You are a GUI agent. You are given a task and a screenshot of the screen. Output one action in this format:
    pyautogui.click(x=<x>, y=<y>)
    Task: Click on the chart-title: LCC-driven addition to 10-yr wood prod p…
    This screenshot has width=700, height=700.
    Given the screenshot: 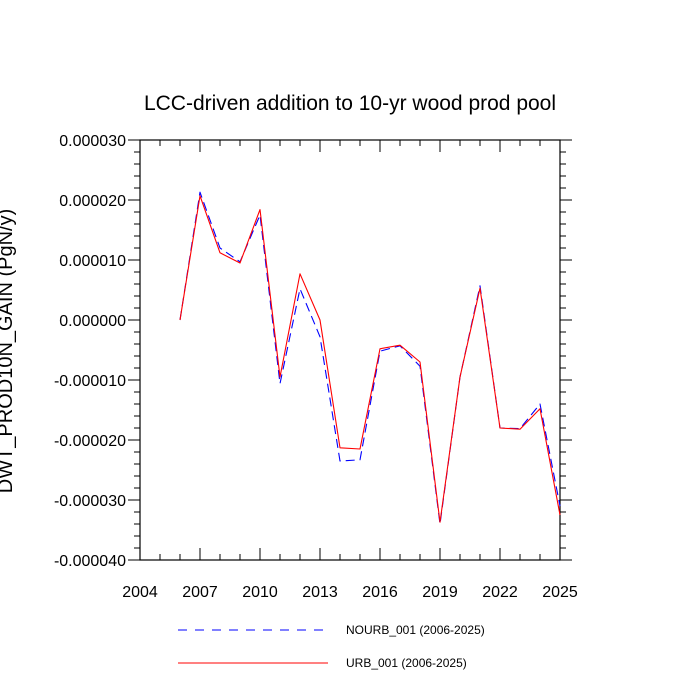 What is the action you would take?
    pyautogui.click(x=350, y=103)
    